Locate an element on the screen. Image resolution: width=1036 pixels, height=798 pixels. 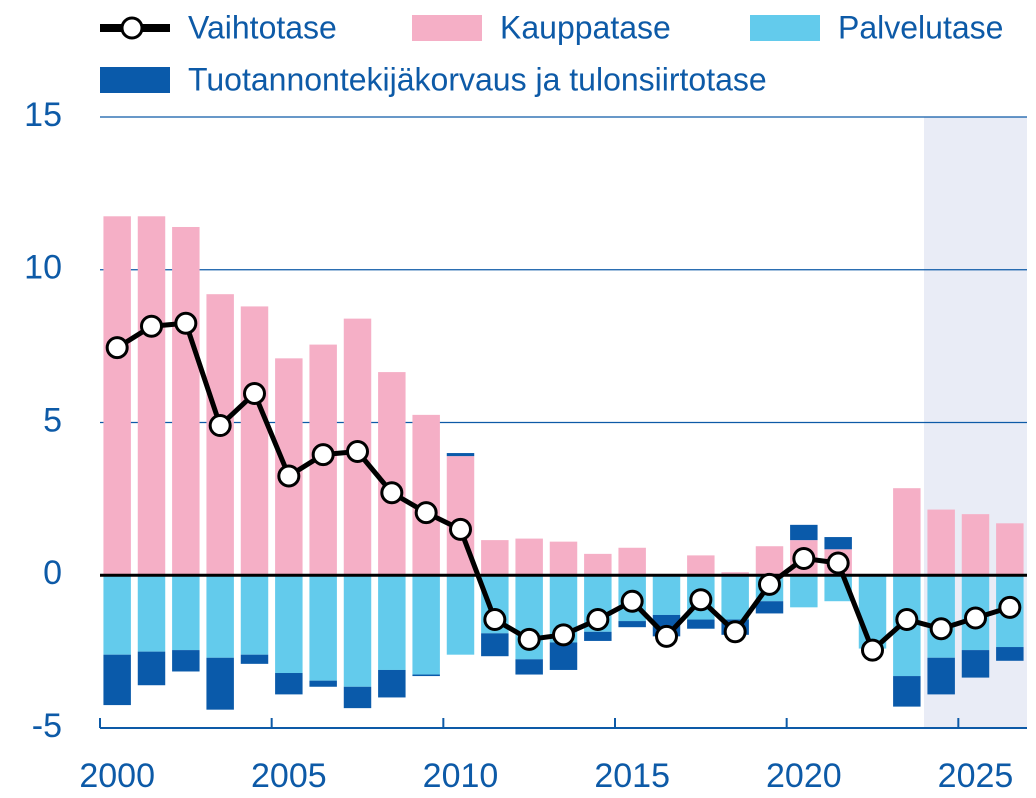
y-tick-label: -5 is located at coordinates (47, 726).